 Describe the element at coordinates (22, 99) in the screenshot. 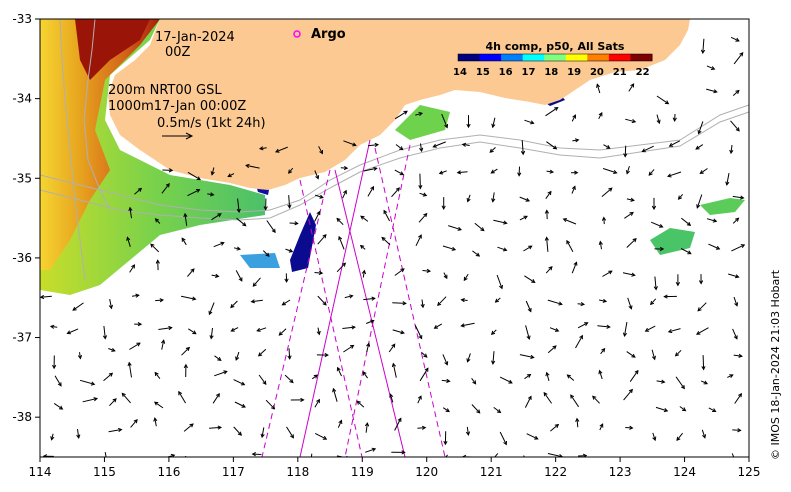

I see `y-tick-label: -34` at that location.